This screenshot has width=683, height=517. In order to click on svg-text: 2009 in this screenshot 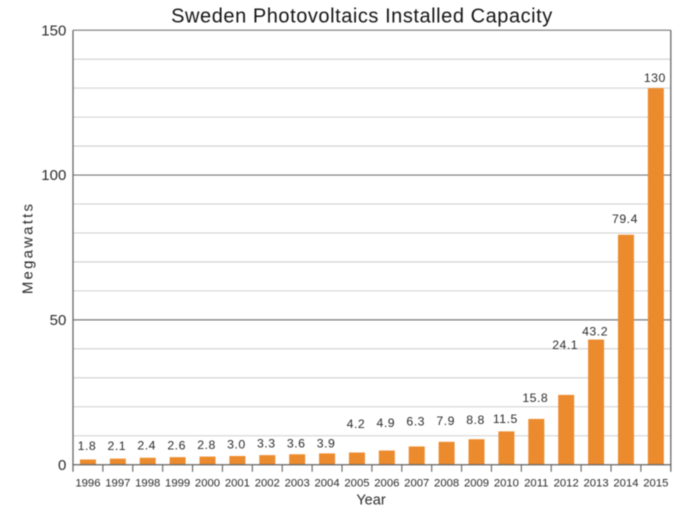, I will do `click(476, 484)`.